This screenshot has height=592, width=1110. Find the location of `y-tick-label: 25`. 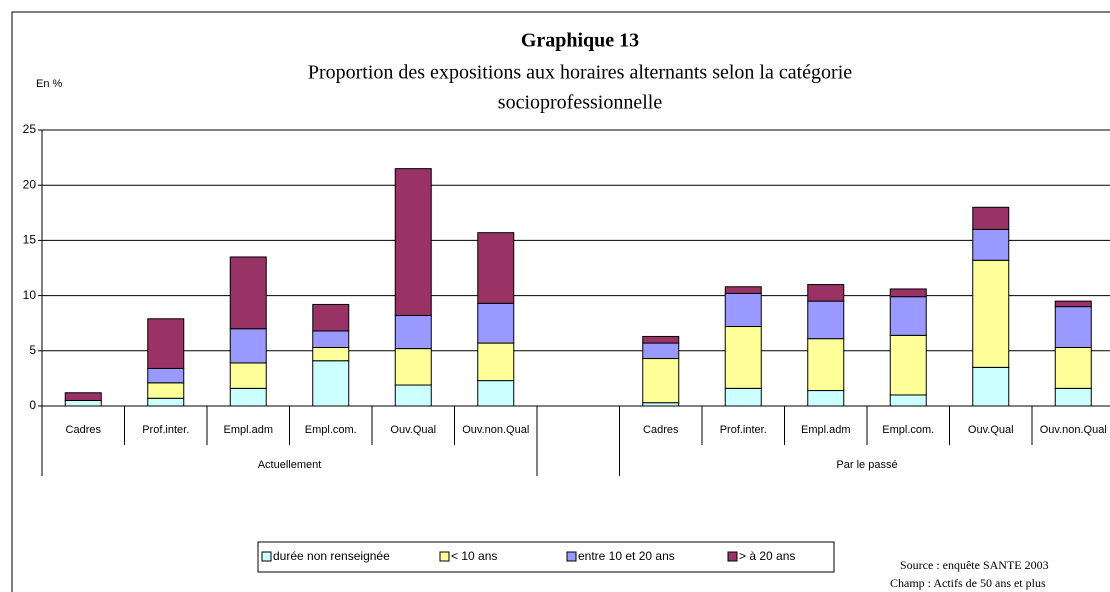

y-tick-label: 25 is located at coordinates (30, 129).